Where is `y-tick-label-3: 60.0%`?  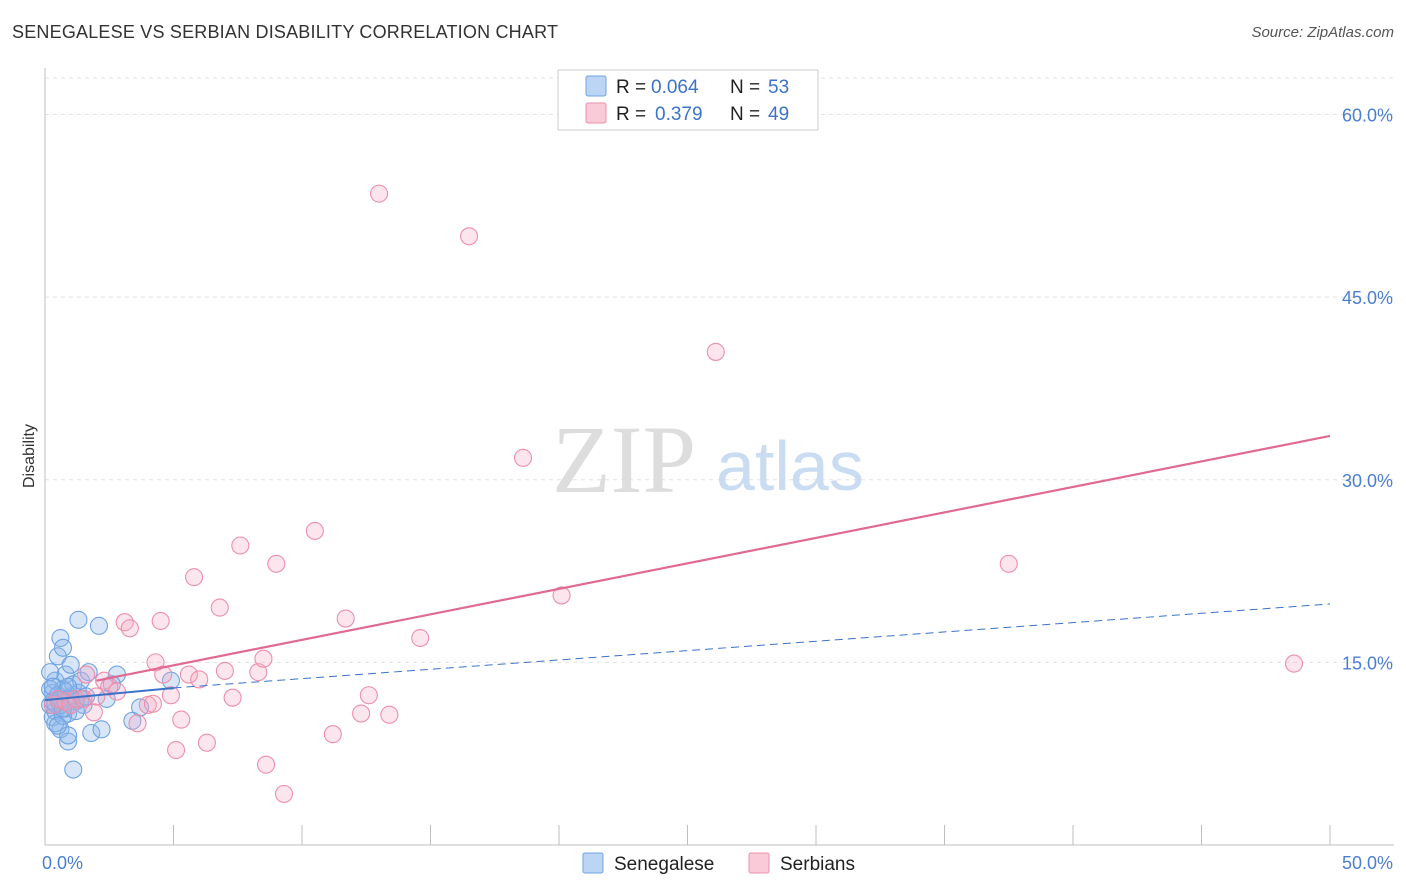 y-tick-label-3: 60.0% is located at coordinates (1367, 116).